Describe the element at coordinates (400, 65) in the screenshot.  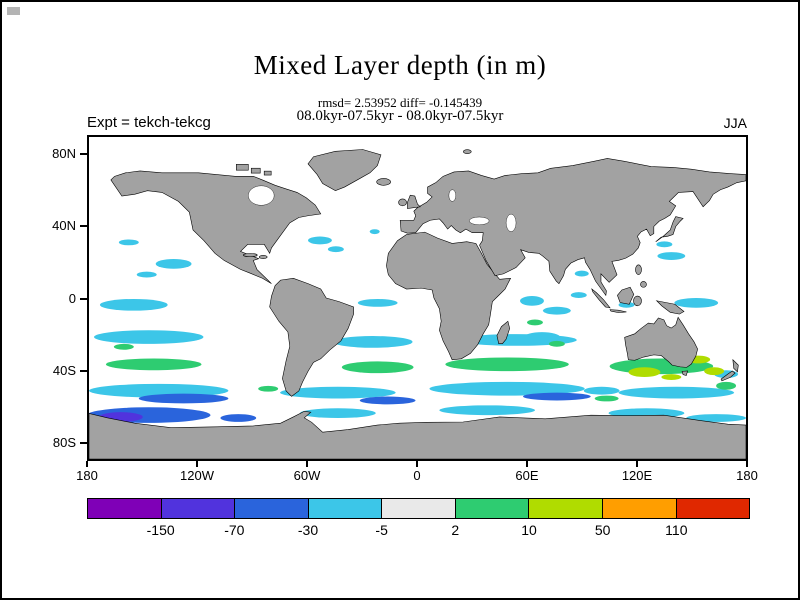
I see `page-title: Mixed Layer depth (in m)` at that location.